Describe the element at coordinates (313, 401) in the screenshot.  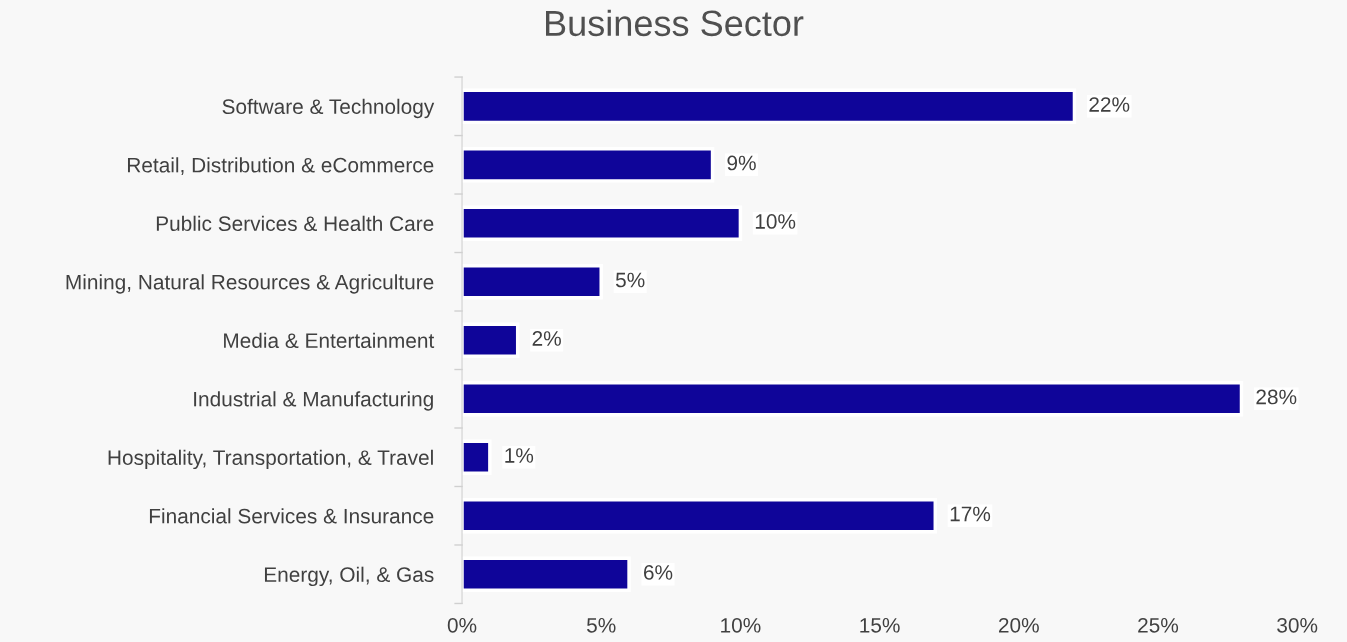
I see `y-tick-label: Industrial & Manufacturing` at that location.